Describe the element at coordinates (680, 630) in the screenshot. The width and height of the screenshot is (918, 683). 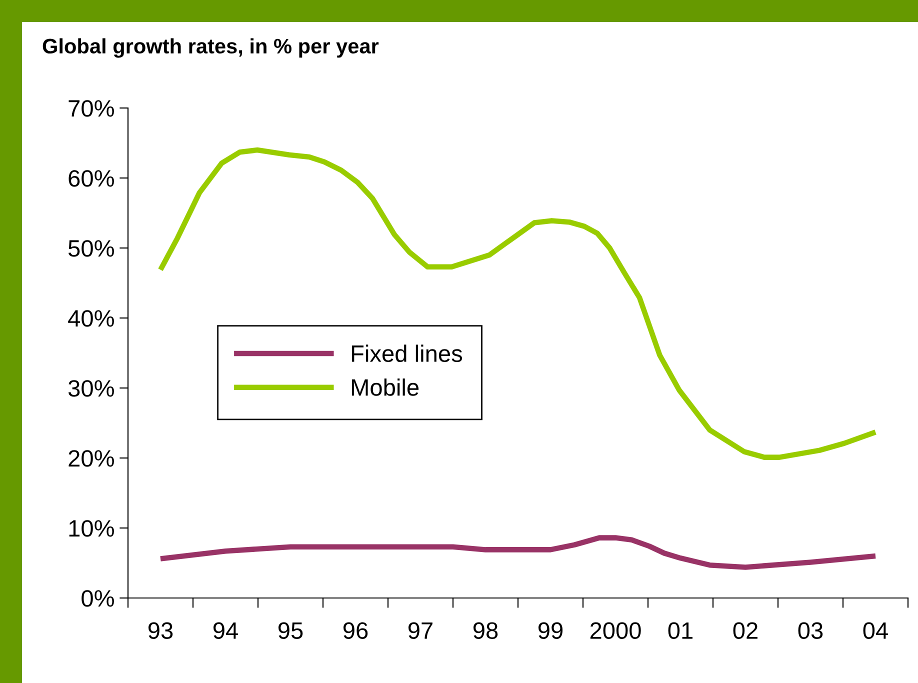
I see `x-tick-label: 01` at that location.